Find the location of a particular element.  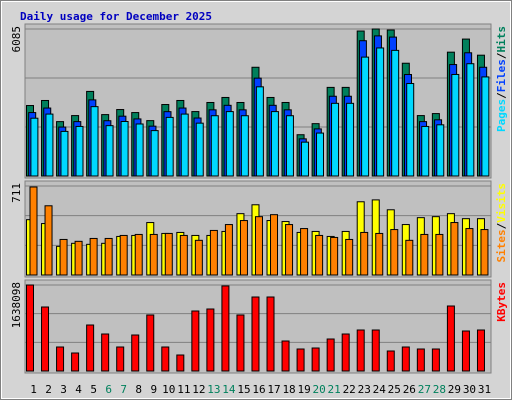

x-tick-label: 8 is located at coordinates (138, 389).